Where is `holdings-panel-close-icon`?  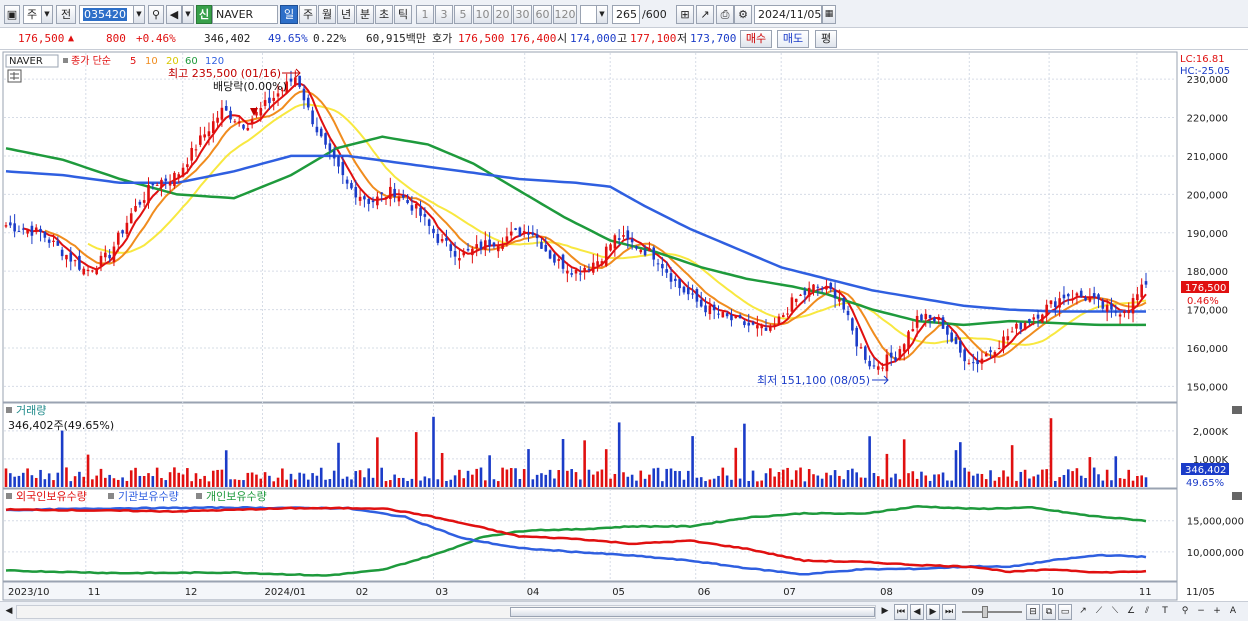 holdings-panel-close-icon is located at coordinates (1237, 496).